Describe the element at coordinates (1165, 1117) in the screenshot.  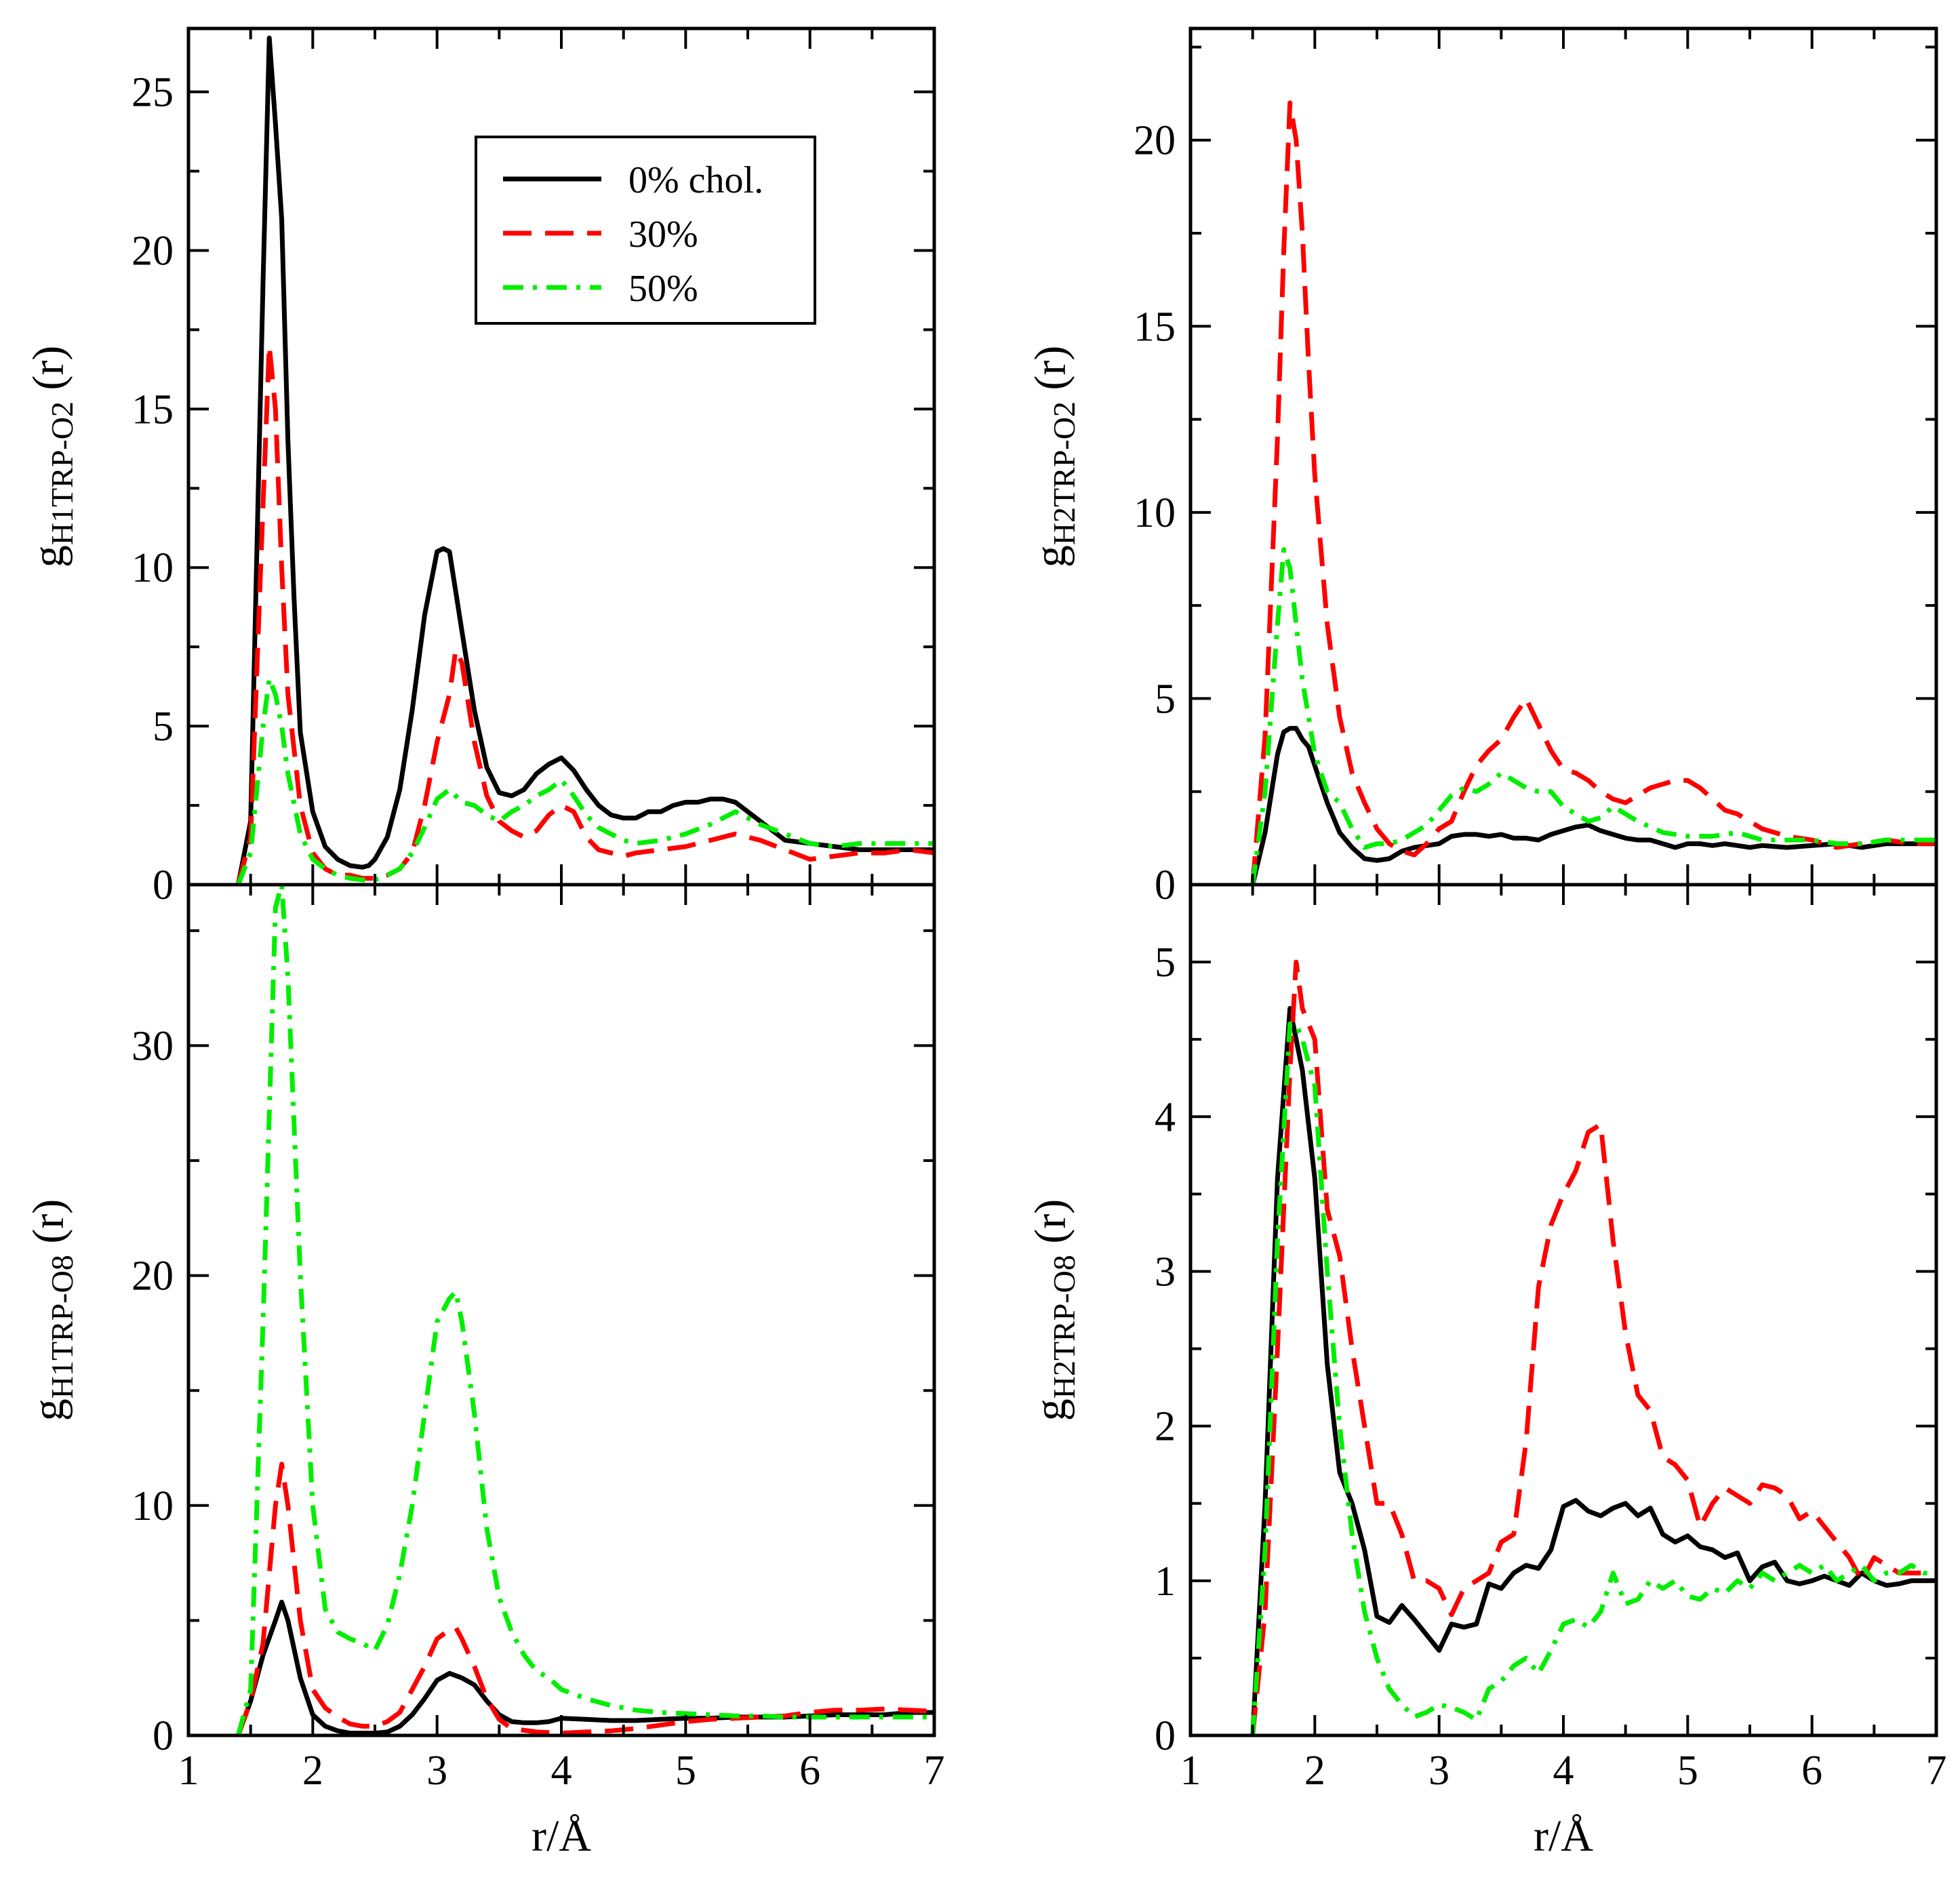
I see `y-tick-label: 4` at that location.